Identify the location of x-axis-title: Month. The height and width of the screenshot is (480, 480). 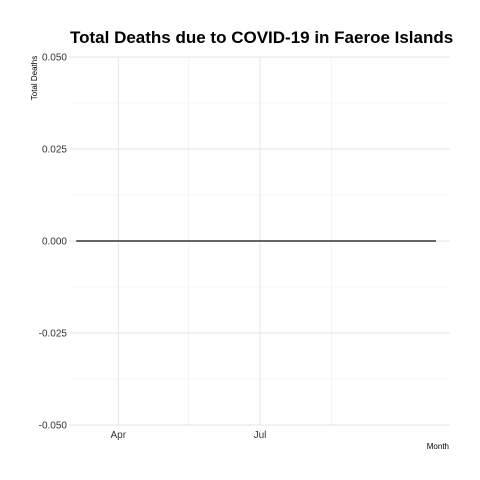
(438, 446).